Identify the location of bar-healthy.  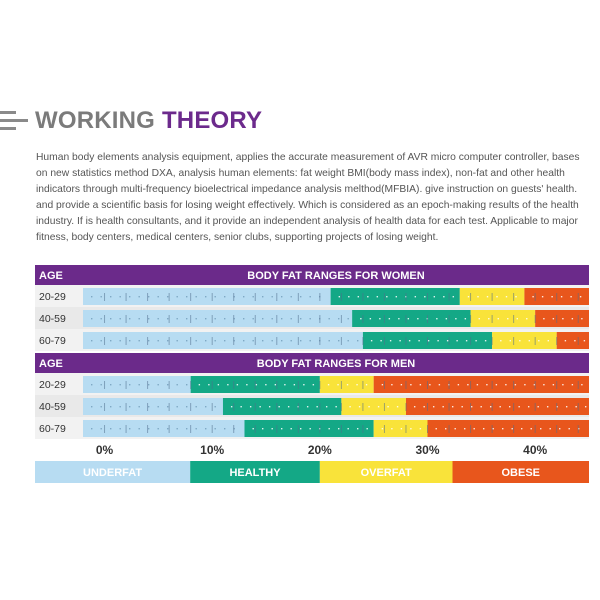
(411, 318).